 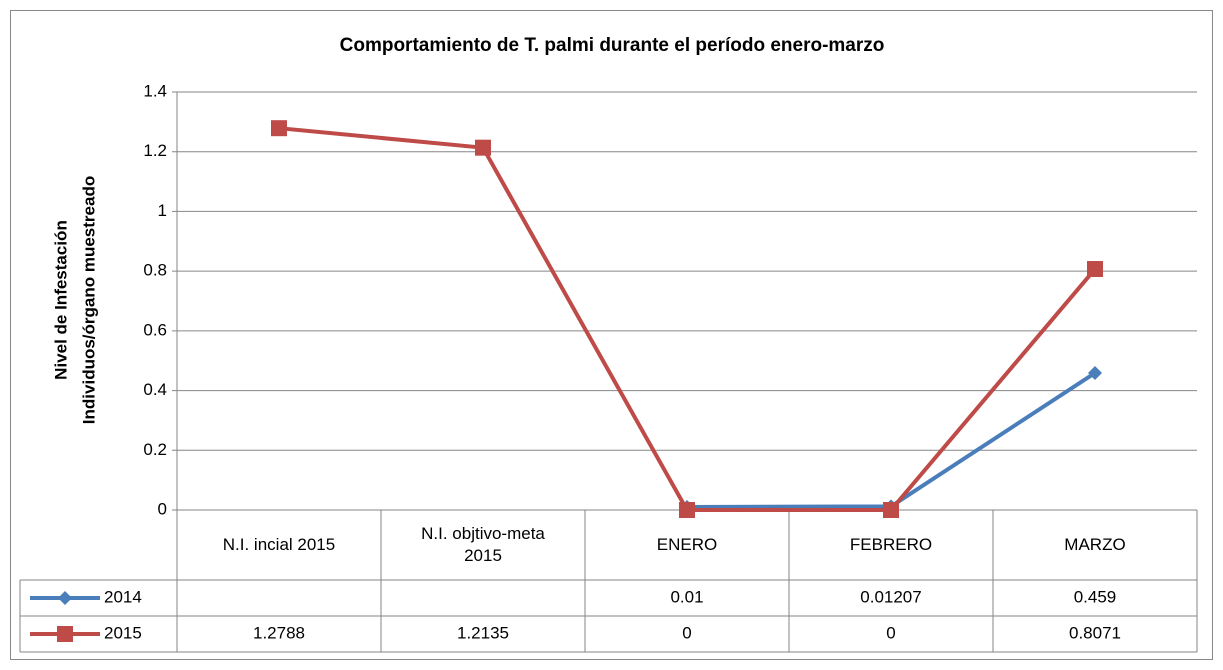 What do you see at coordinates (155, 449) in the screenshot?
I see `y-tick-label: 0.2` at bounding box center [155, 449].